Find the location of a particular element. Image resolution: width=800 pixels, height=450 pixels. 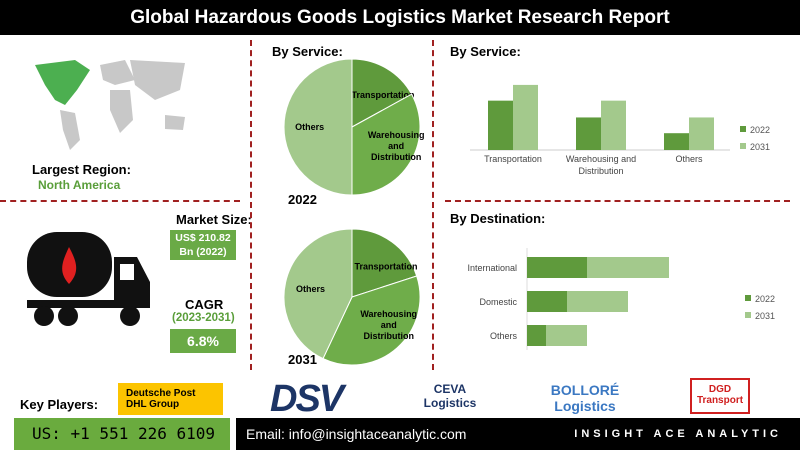

brand-name: INSIGHT ACE ANALYTIC is located at coordinates (678, 434).